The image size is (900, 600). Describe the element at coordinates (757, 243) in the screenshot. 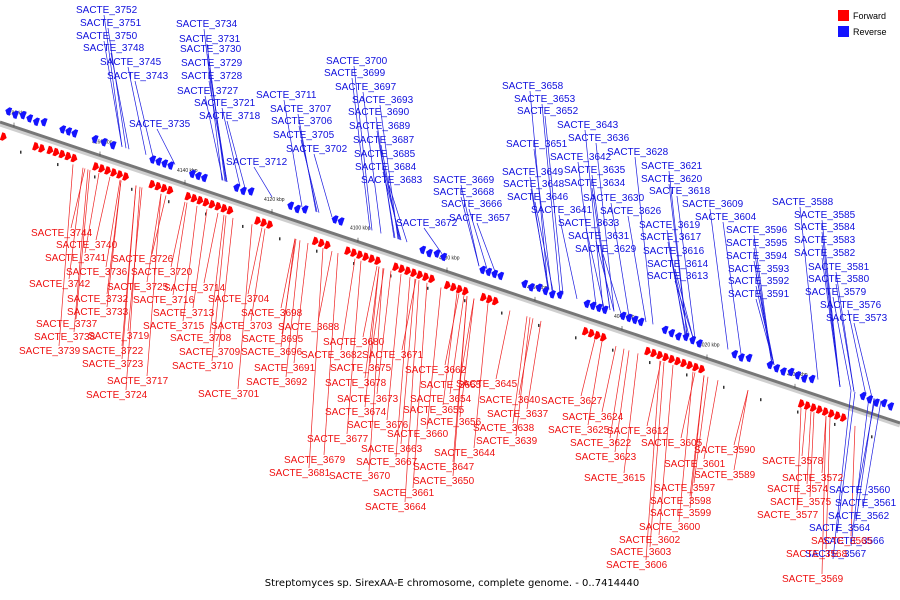

I see `reverse-gene-label: SACTE_3595` at that location.